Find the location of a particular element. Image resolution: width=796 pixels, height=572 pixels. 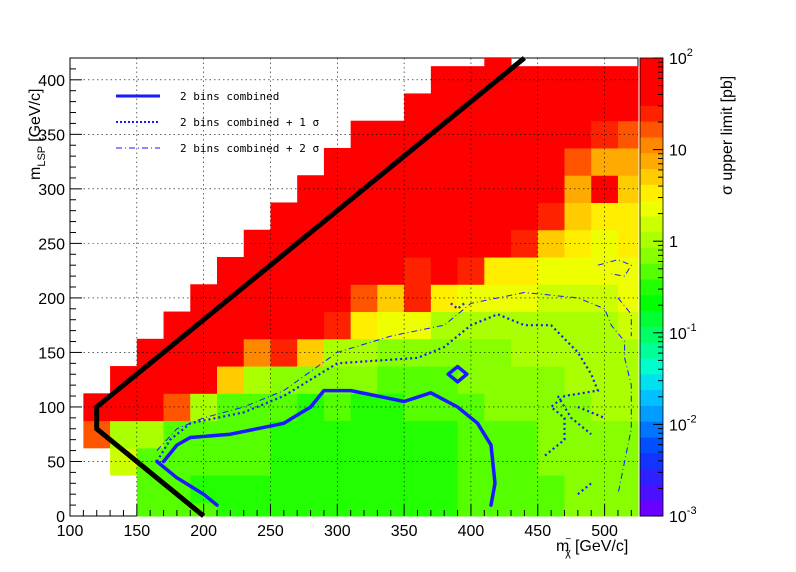

x-tick-label: 100 is located at coordinates (70, 531).